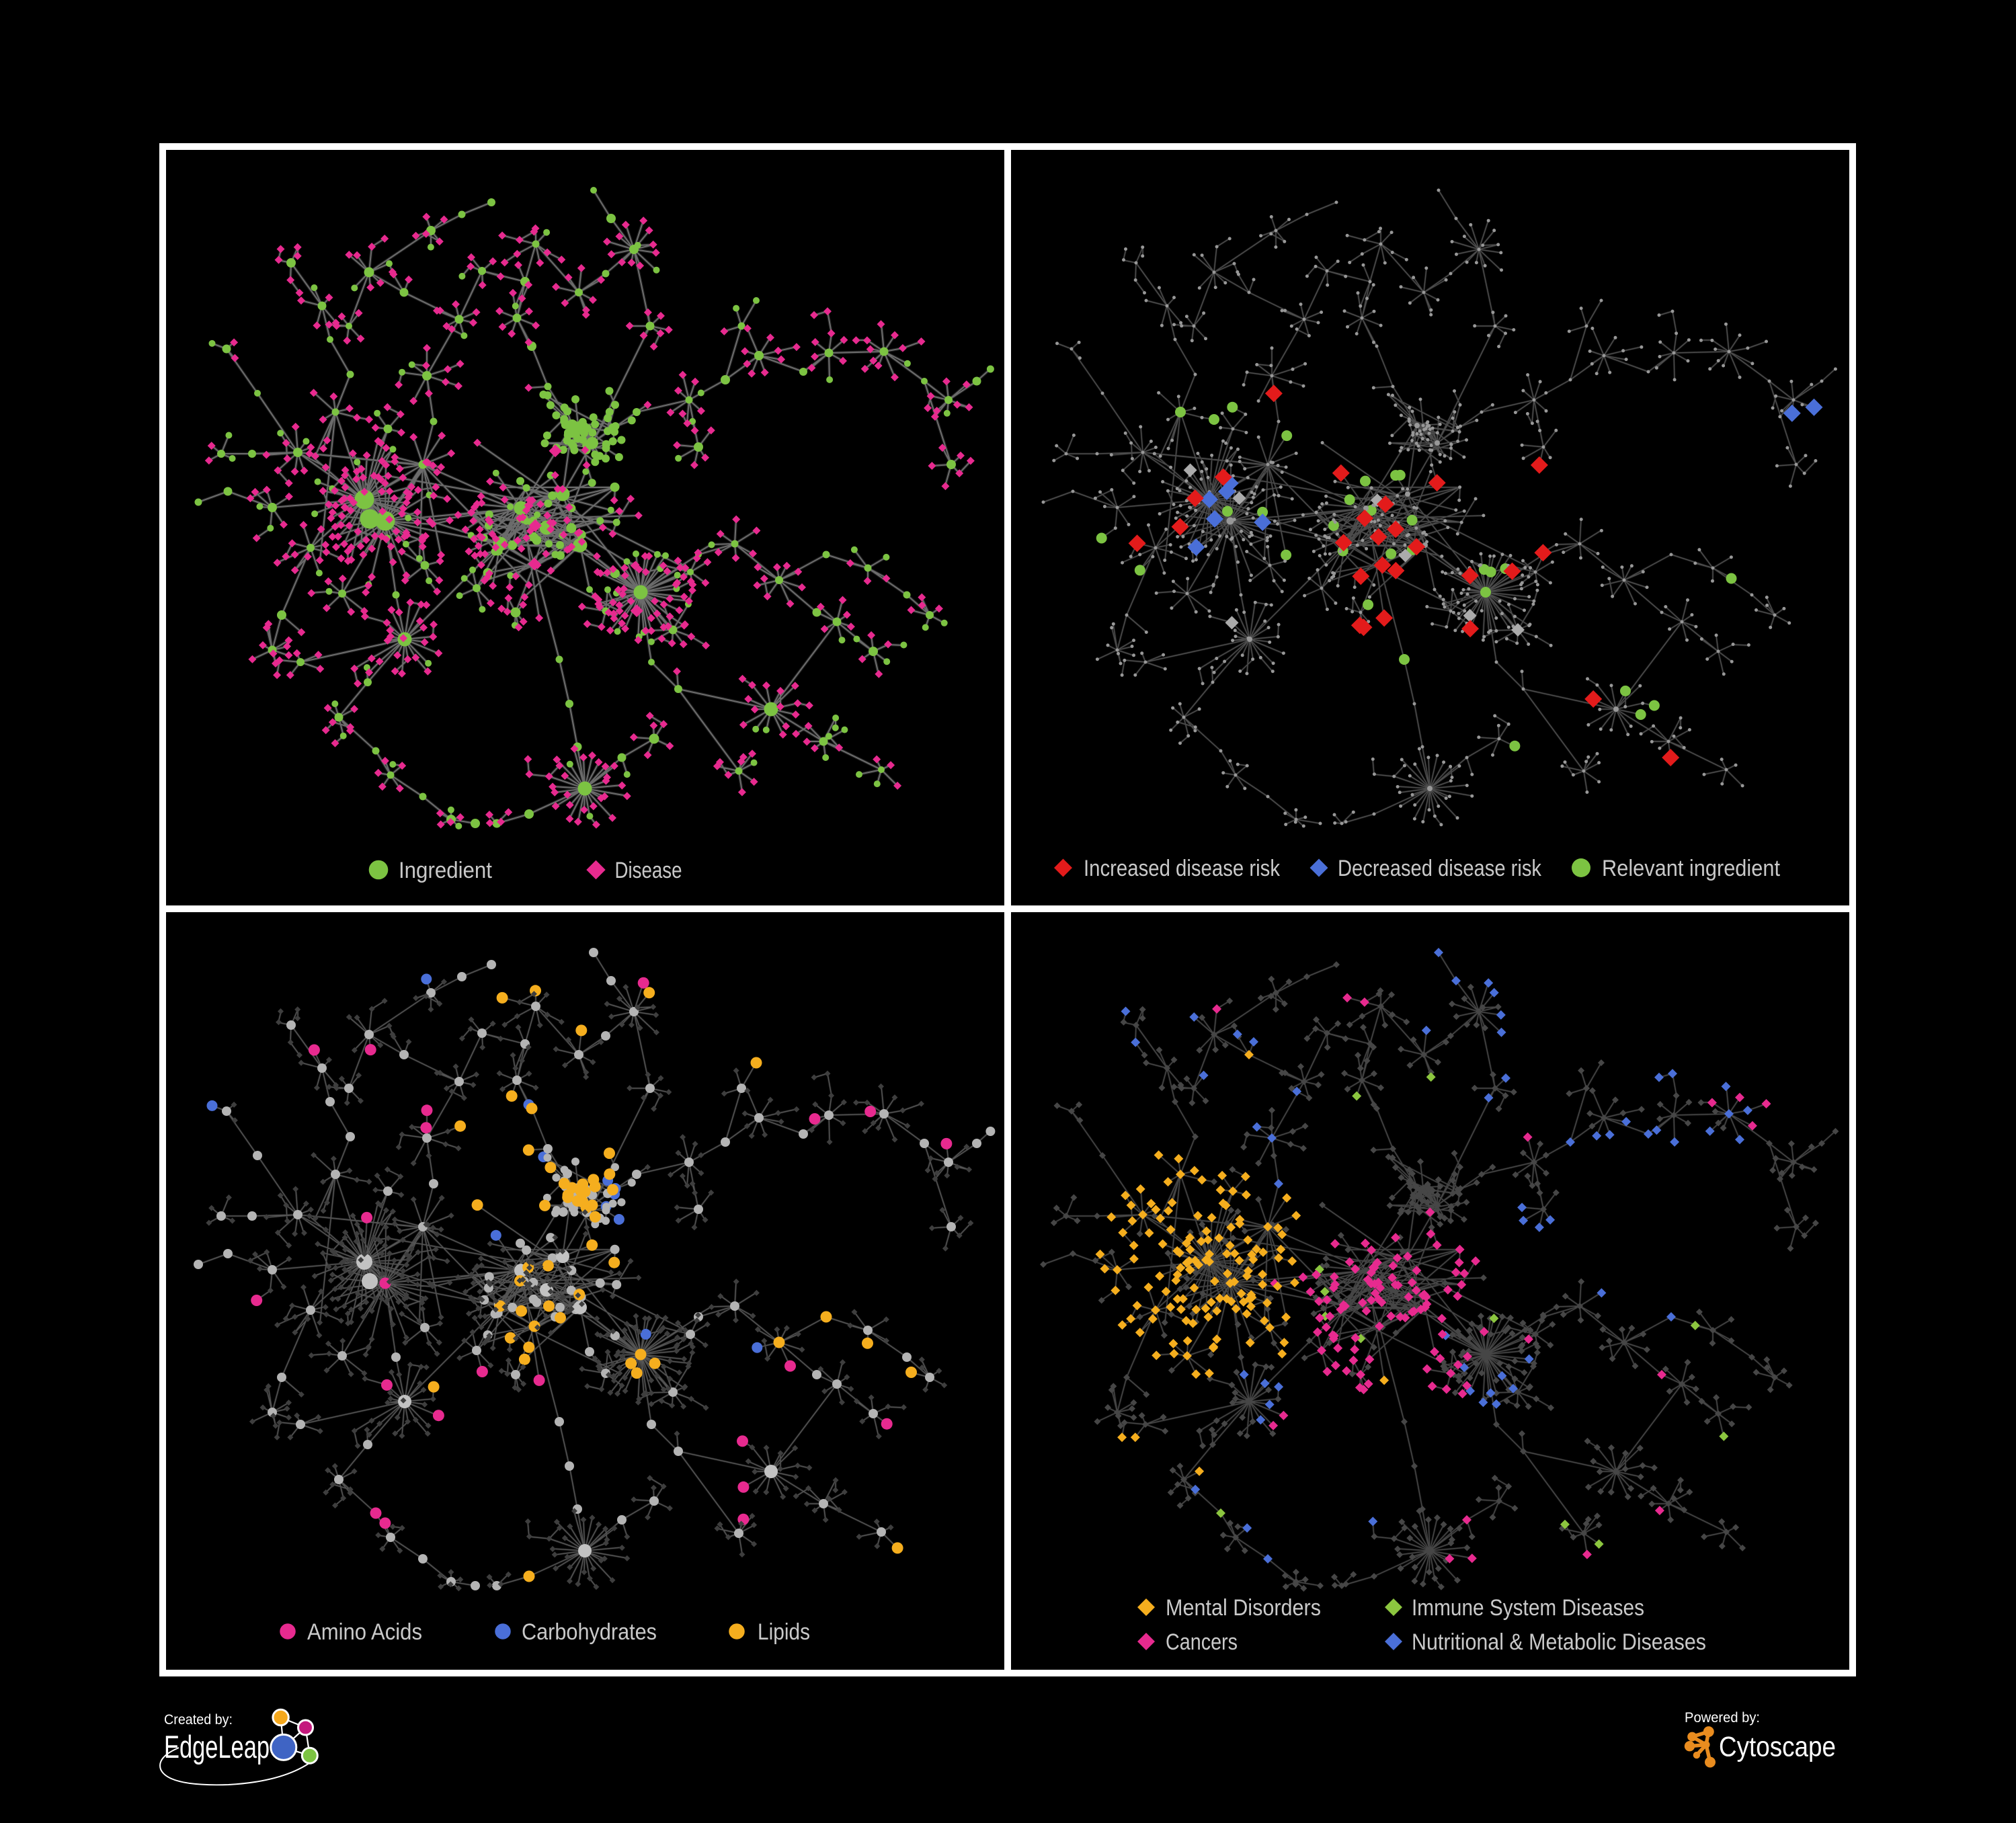  Describe the element at coordinates (1559, 1642) in the screenshot. I see `svg-text:Nutritional & Metabolic Diseas: Nutritional & Metabolic Diseases` at that location.